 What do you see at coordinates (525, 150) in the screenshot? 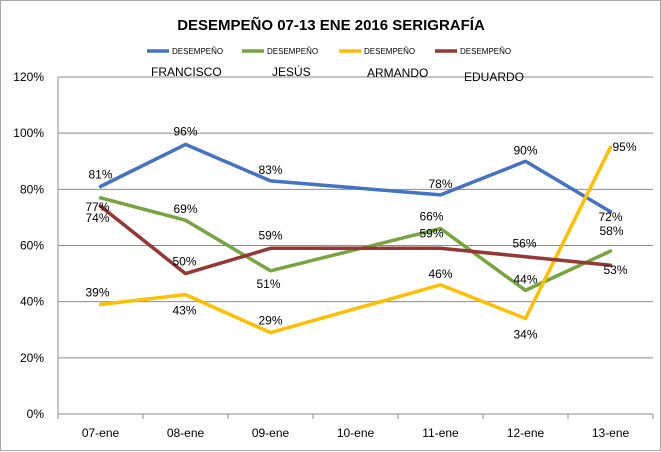
I see `data-label: 90%` at bounding box center [525, 150].